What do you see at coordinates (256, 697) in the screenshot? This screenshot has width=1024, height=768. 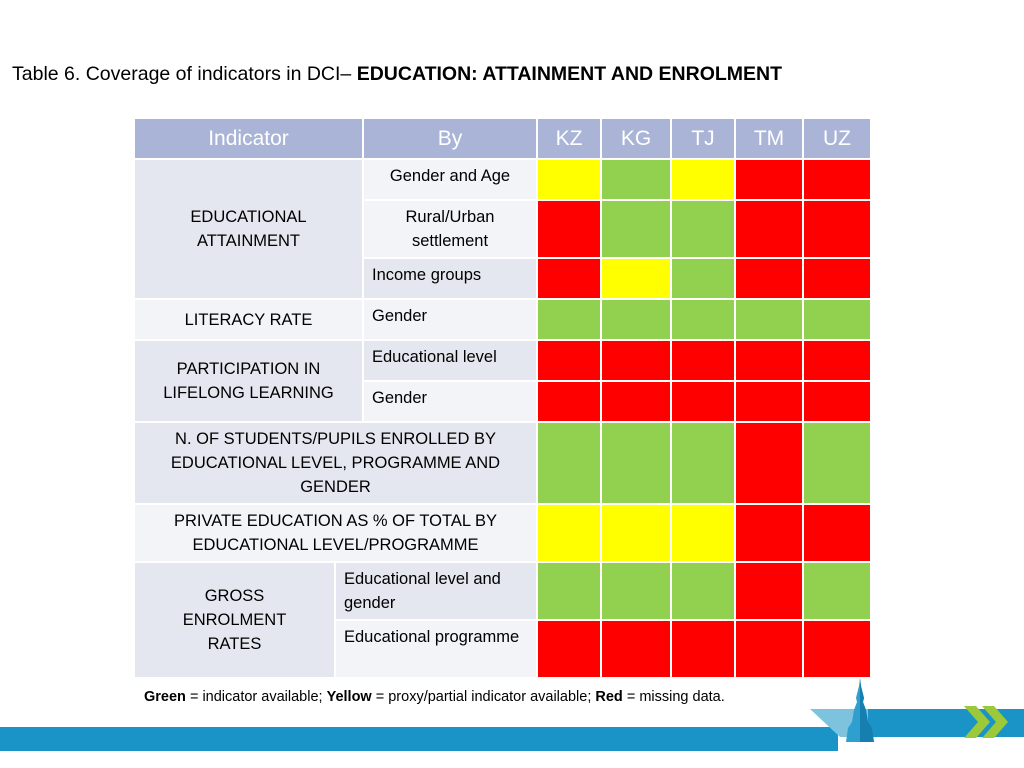 I see `legend-green-text: = indicator available;` at bounding box center [256, 697].